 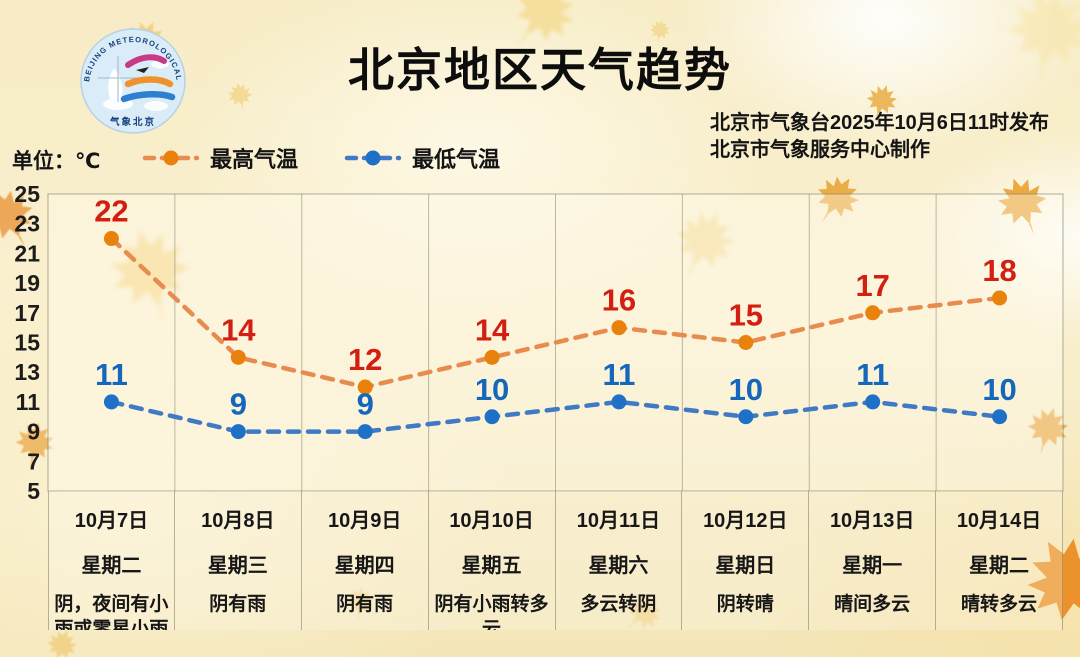 What do you see at coordinates (745, 566) in the screenshot?
I see `day-week: 星期日` at bounding box center [745, 566].